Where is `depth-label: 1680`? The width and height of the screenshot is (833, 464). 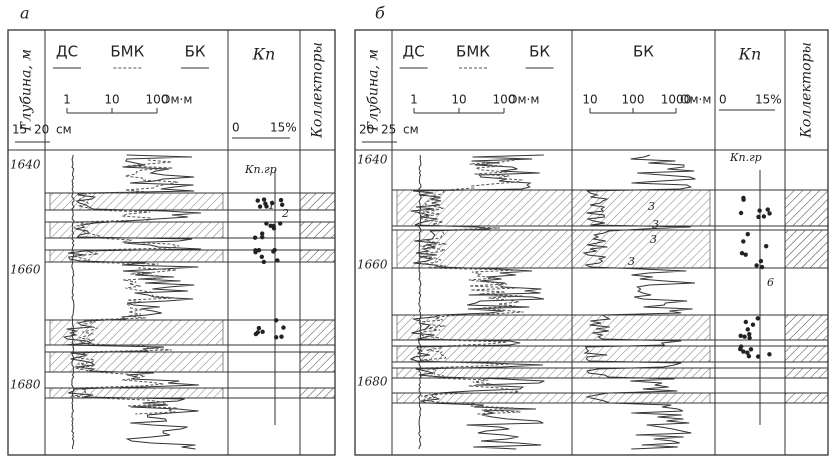
depth-label: 1680 is located at coordinates (25, 385).